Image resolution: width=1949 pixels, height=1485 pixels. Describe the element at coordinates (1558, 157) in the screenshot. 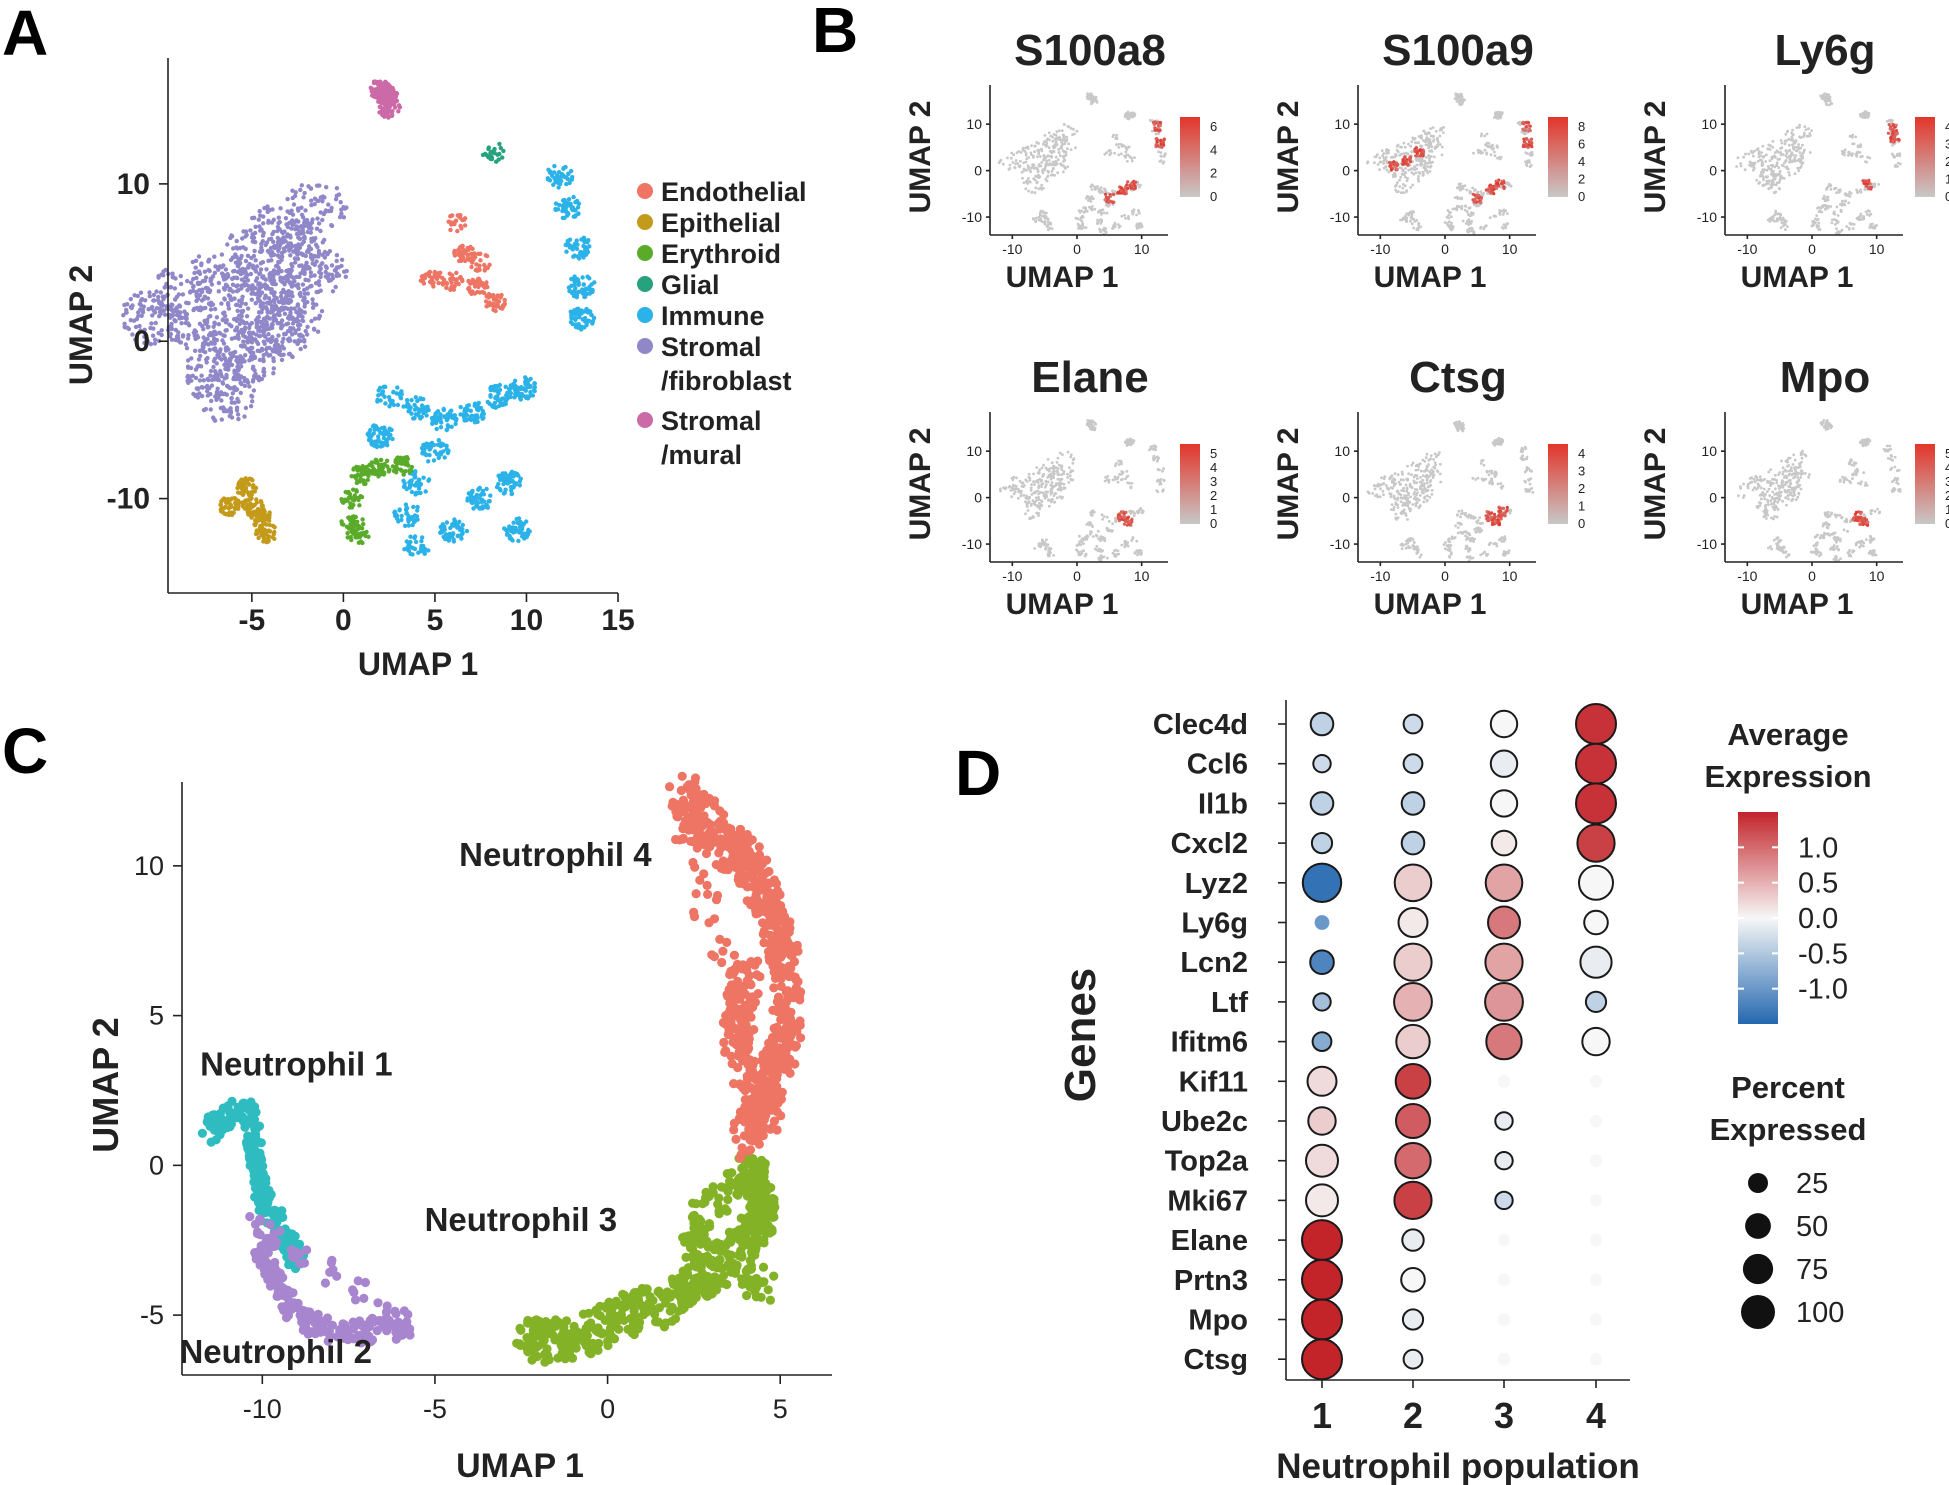

I see `color-scale-bar` at that location.